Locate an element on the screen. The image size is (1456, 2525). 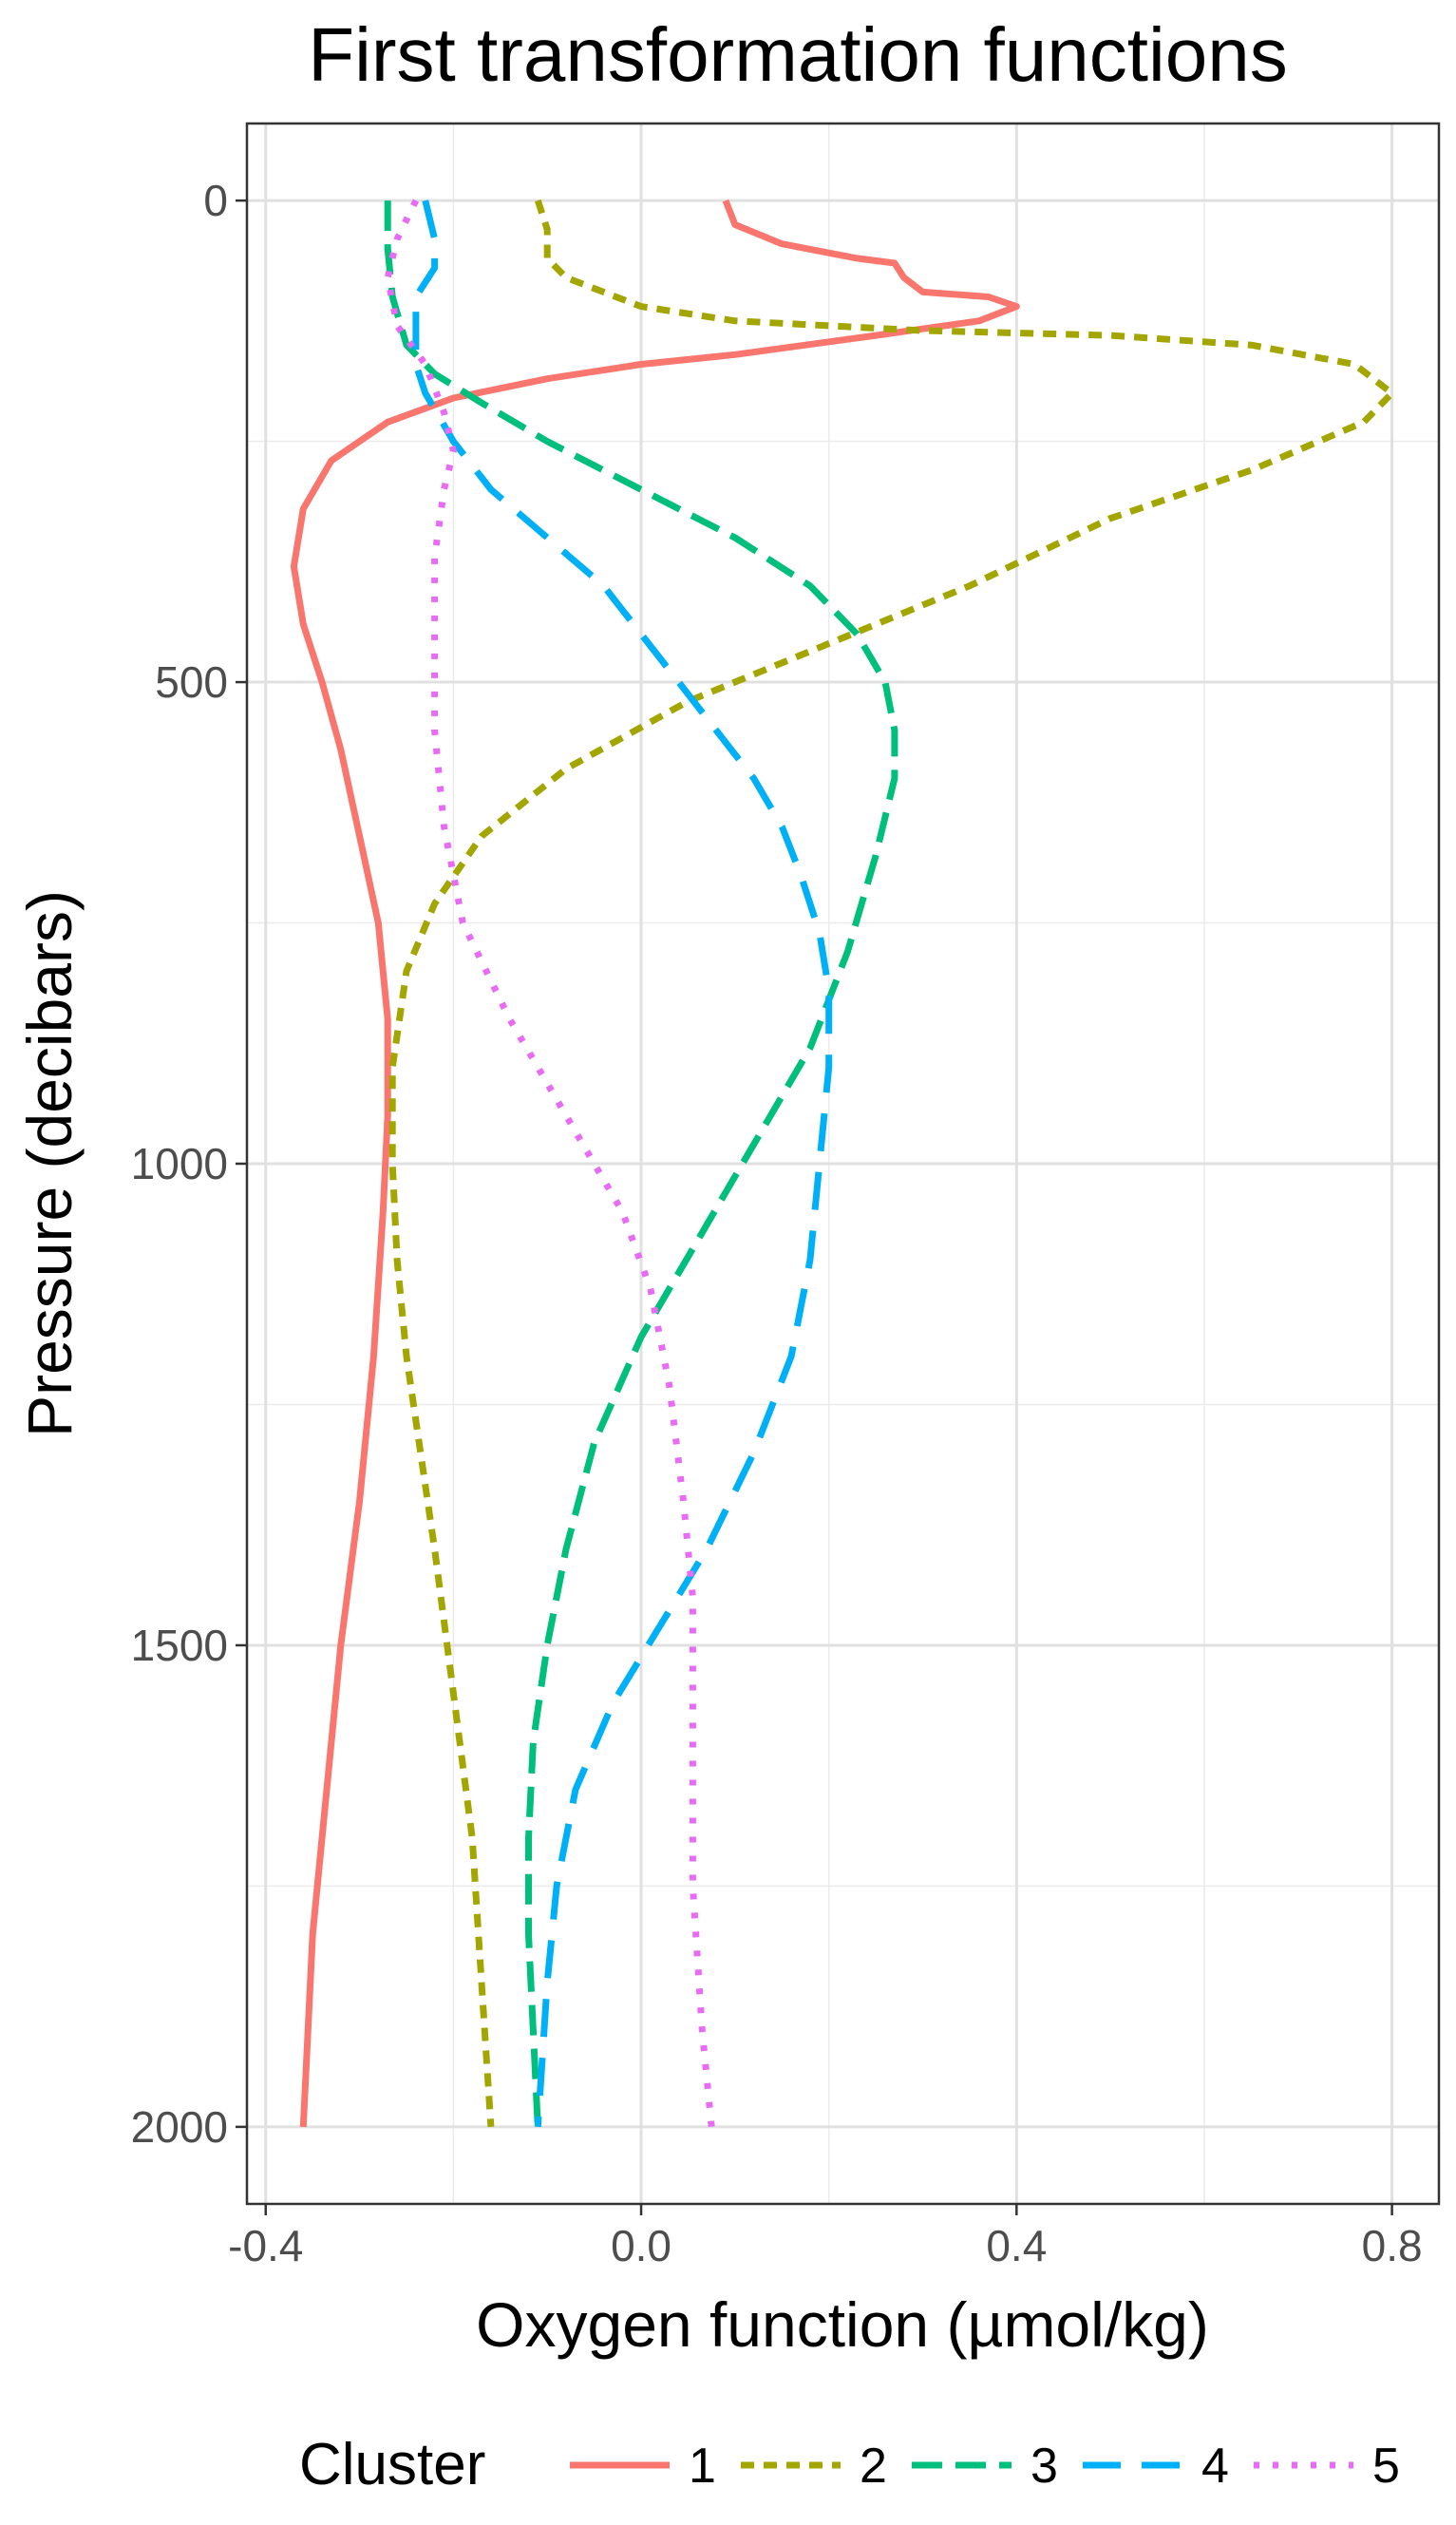
y-axis-title: Pressure (decibars) is located at coordinates (49, 1163).